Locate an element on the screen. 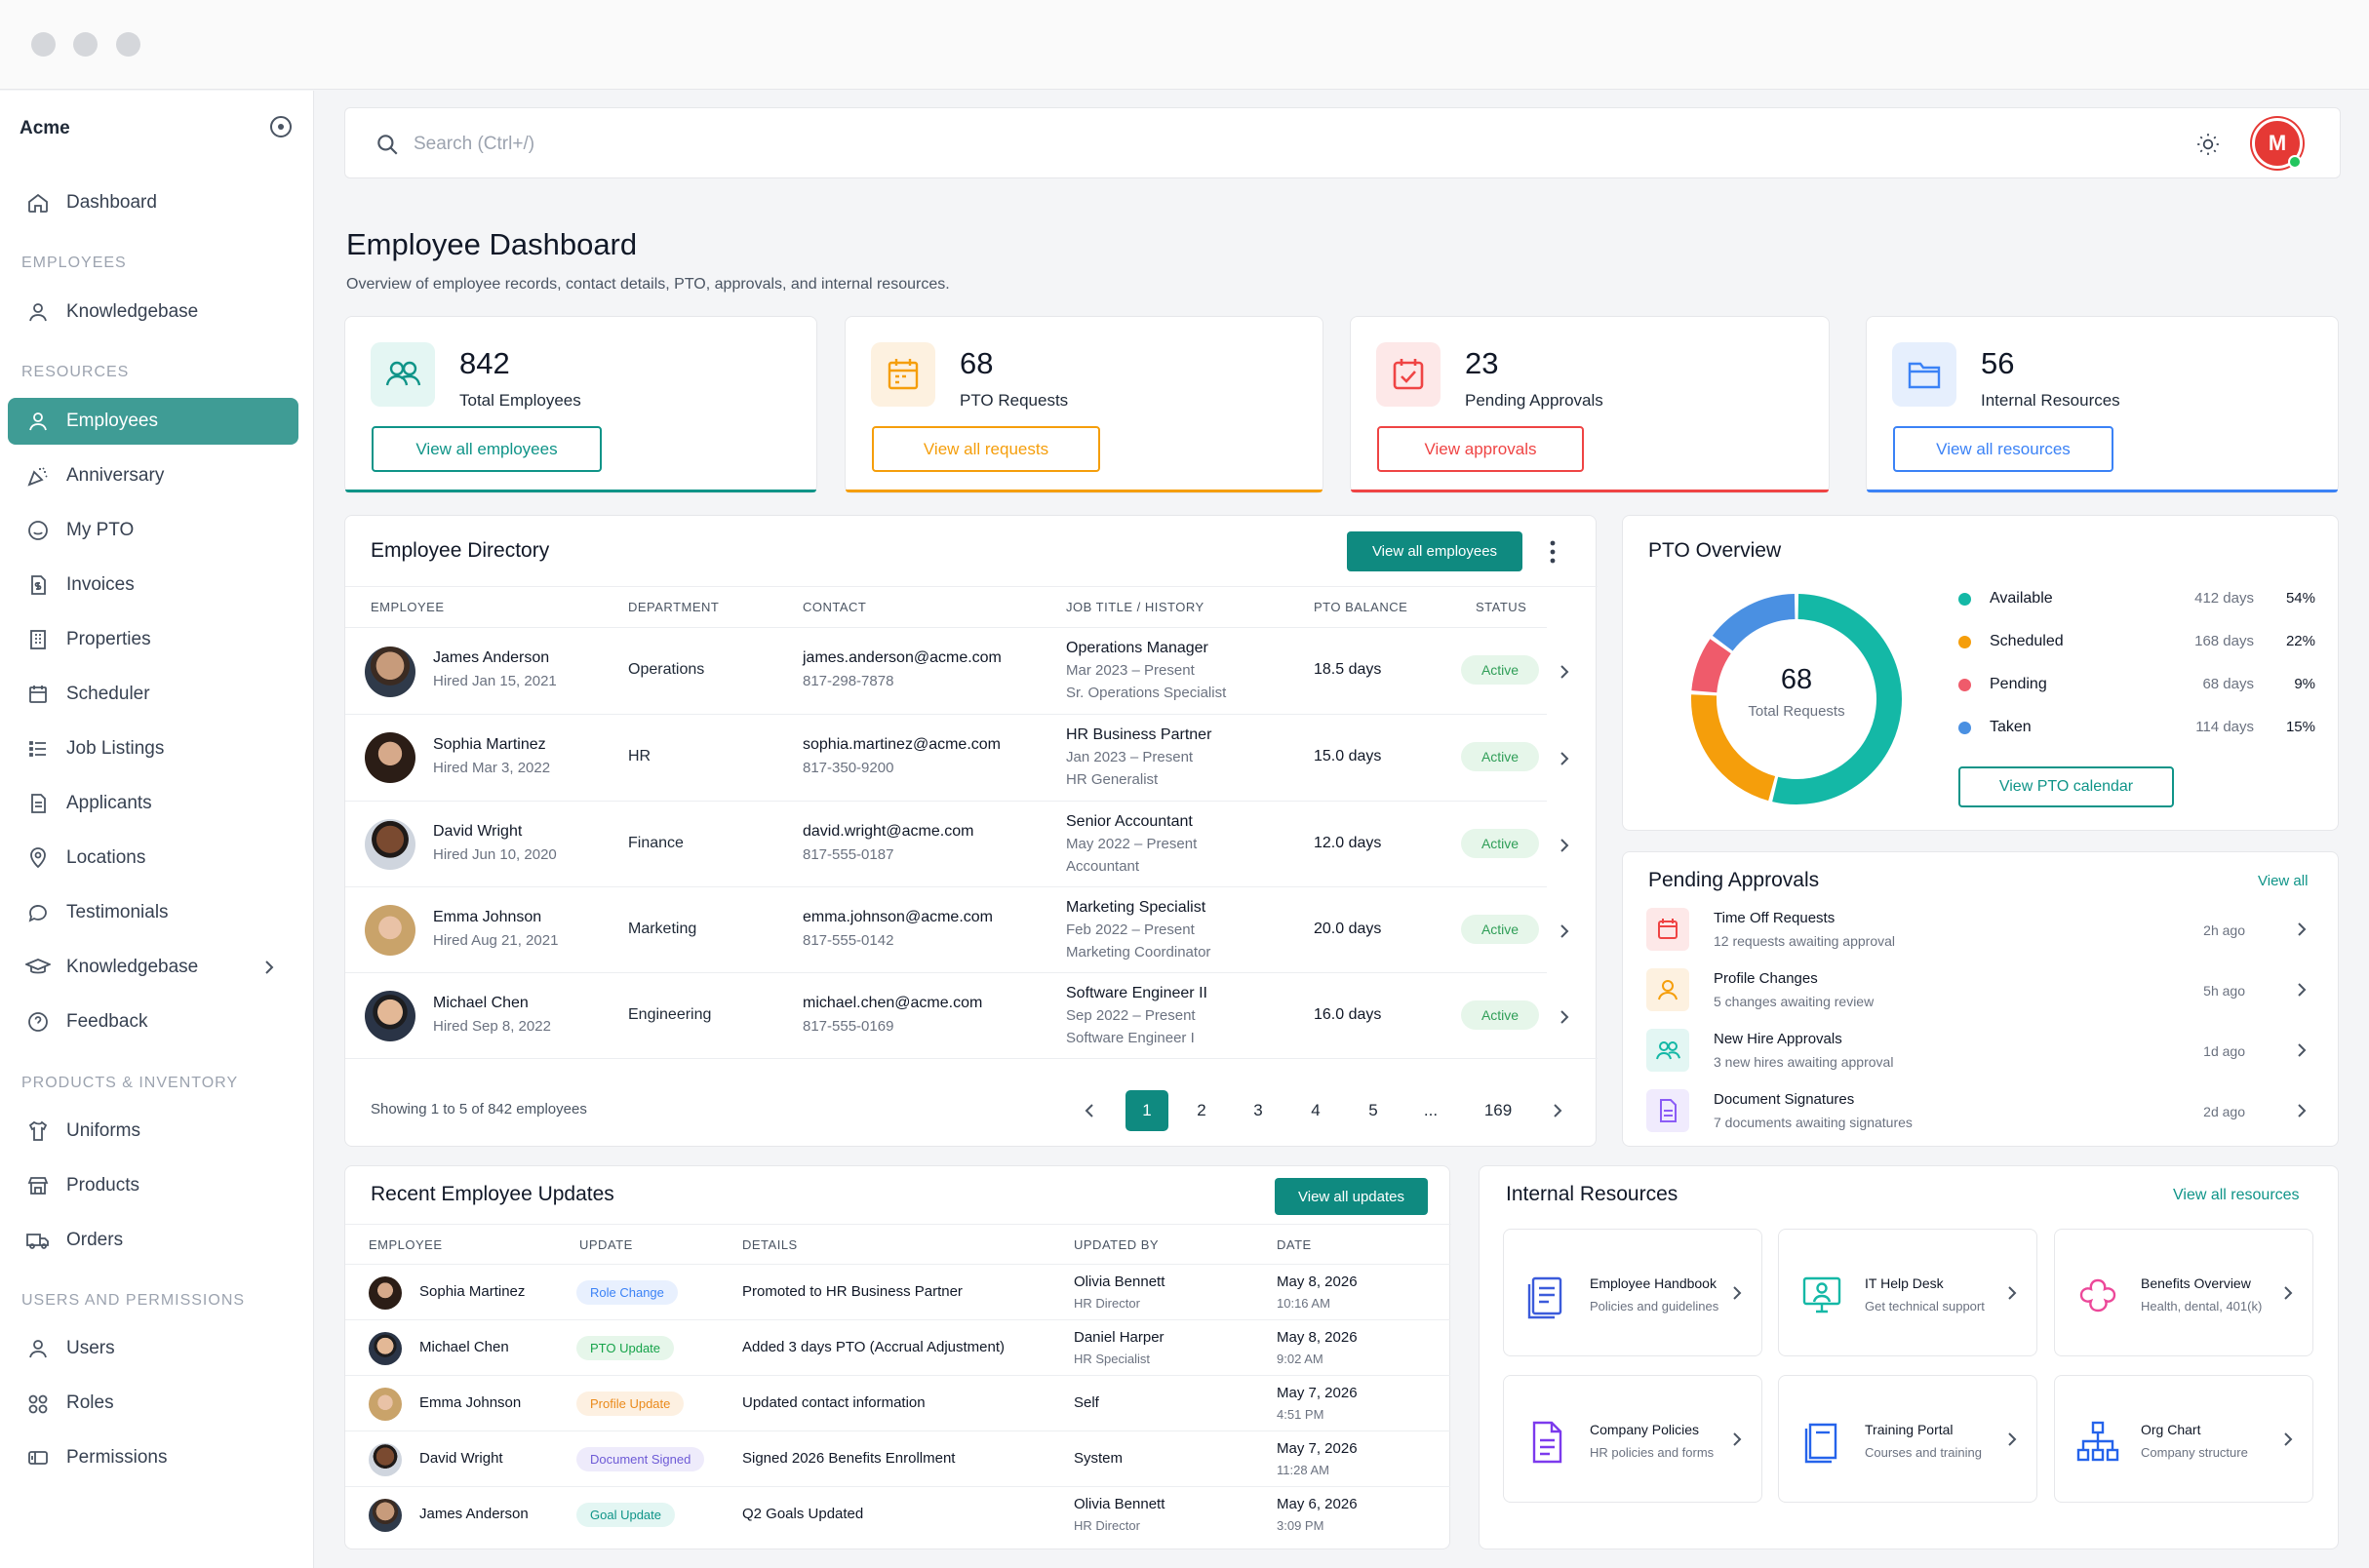 This screenshot has height=1568, width=2369. stat-accent-bar is located at coordinates (580, 491).